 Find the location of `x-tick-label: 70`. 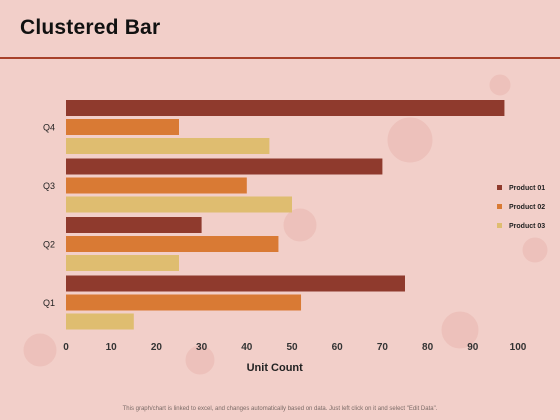

x-tick-label: 70 is located at coordinates (383, 347).